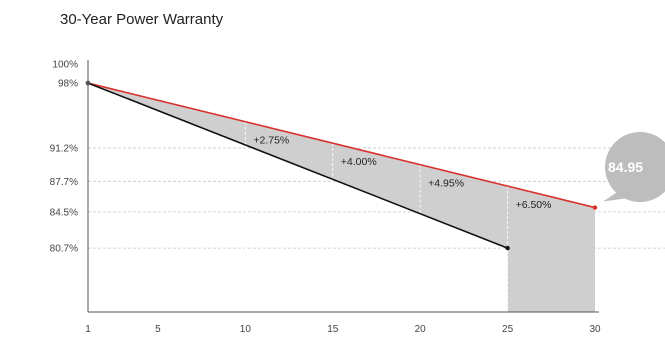 The width and height of the screenshot is (665, 340). I want to click on gap-label: +4.95%, so click(446, 184).